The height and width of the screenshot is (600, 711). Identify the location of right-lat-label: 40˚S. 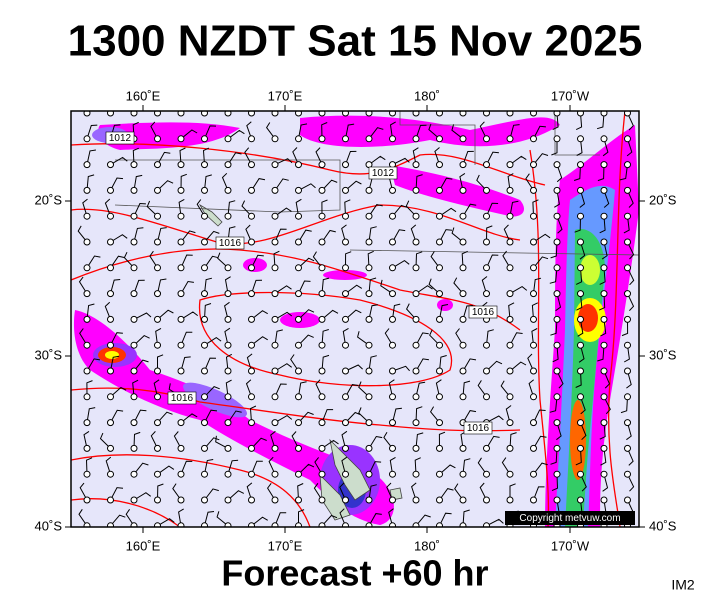
(663, 525).